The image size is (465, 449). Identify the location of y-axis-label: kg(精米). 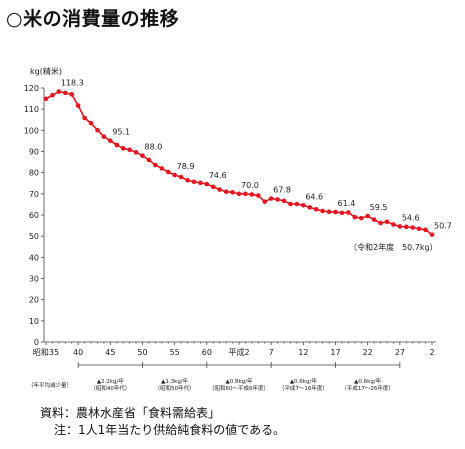
(46, 71).